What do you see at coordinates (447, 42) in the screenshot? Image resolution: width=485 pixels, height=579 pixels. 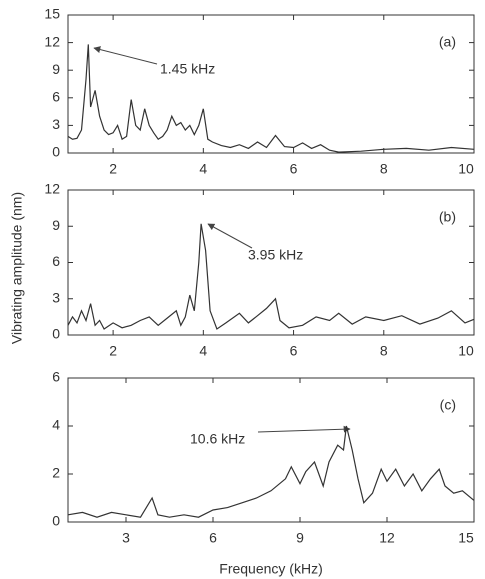 I see `panel-label: (a)` at bounding box center [447, 42].